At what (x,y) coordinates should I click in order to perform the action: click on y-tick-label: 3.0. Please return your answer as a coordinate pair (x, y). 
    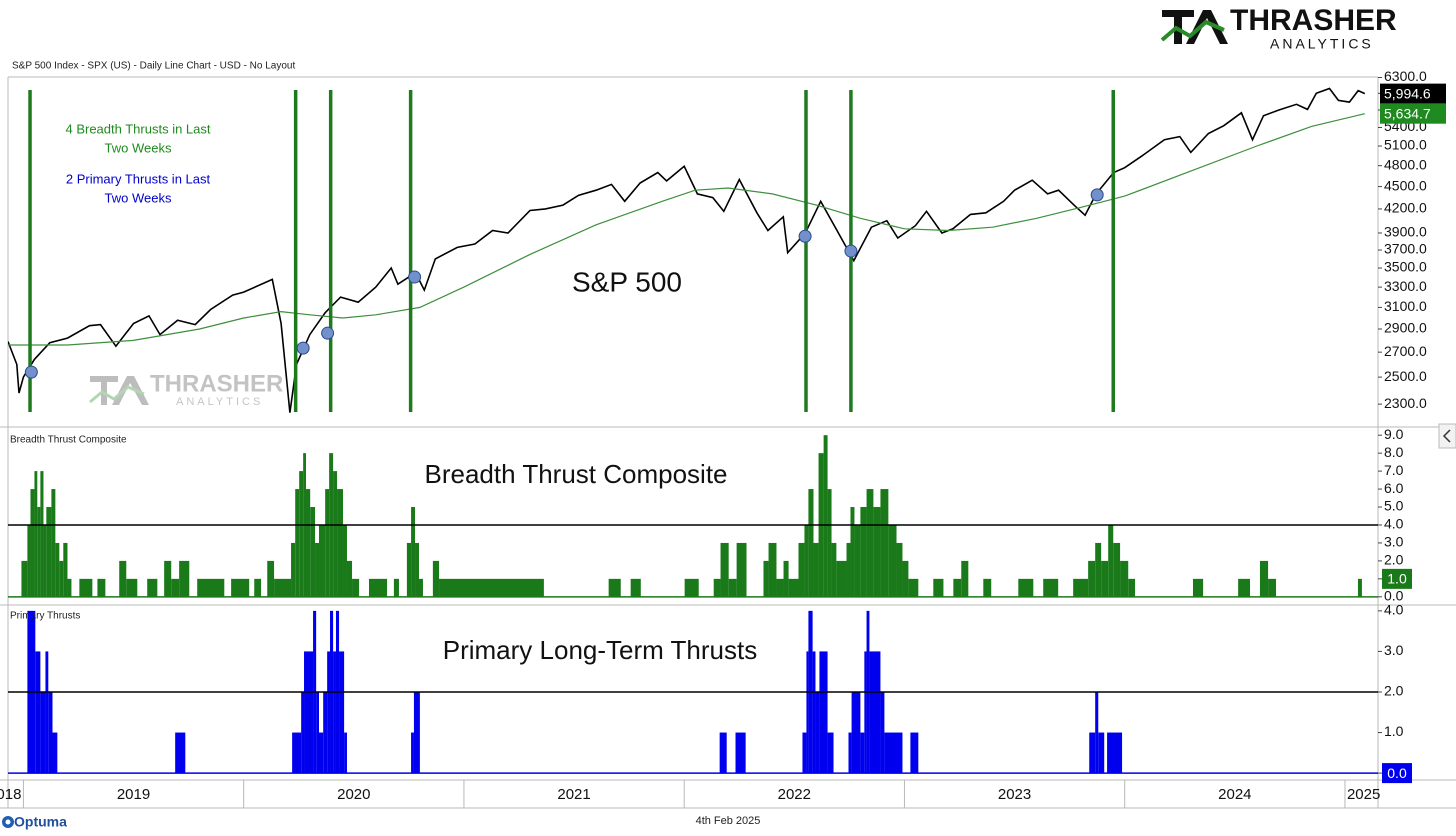
    Looking at the image, I should click on (1394, 650).